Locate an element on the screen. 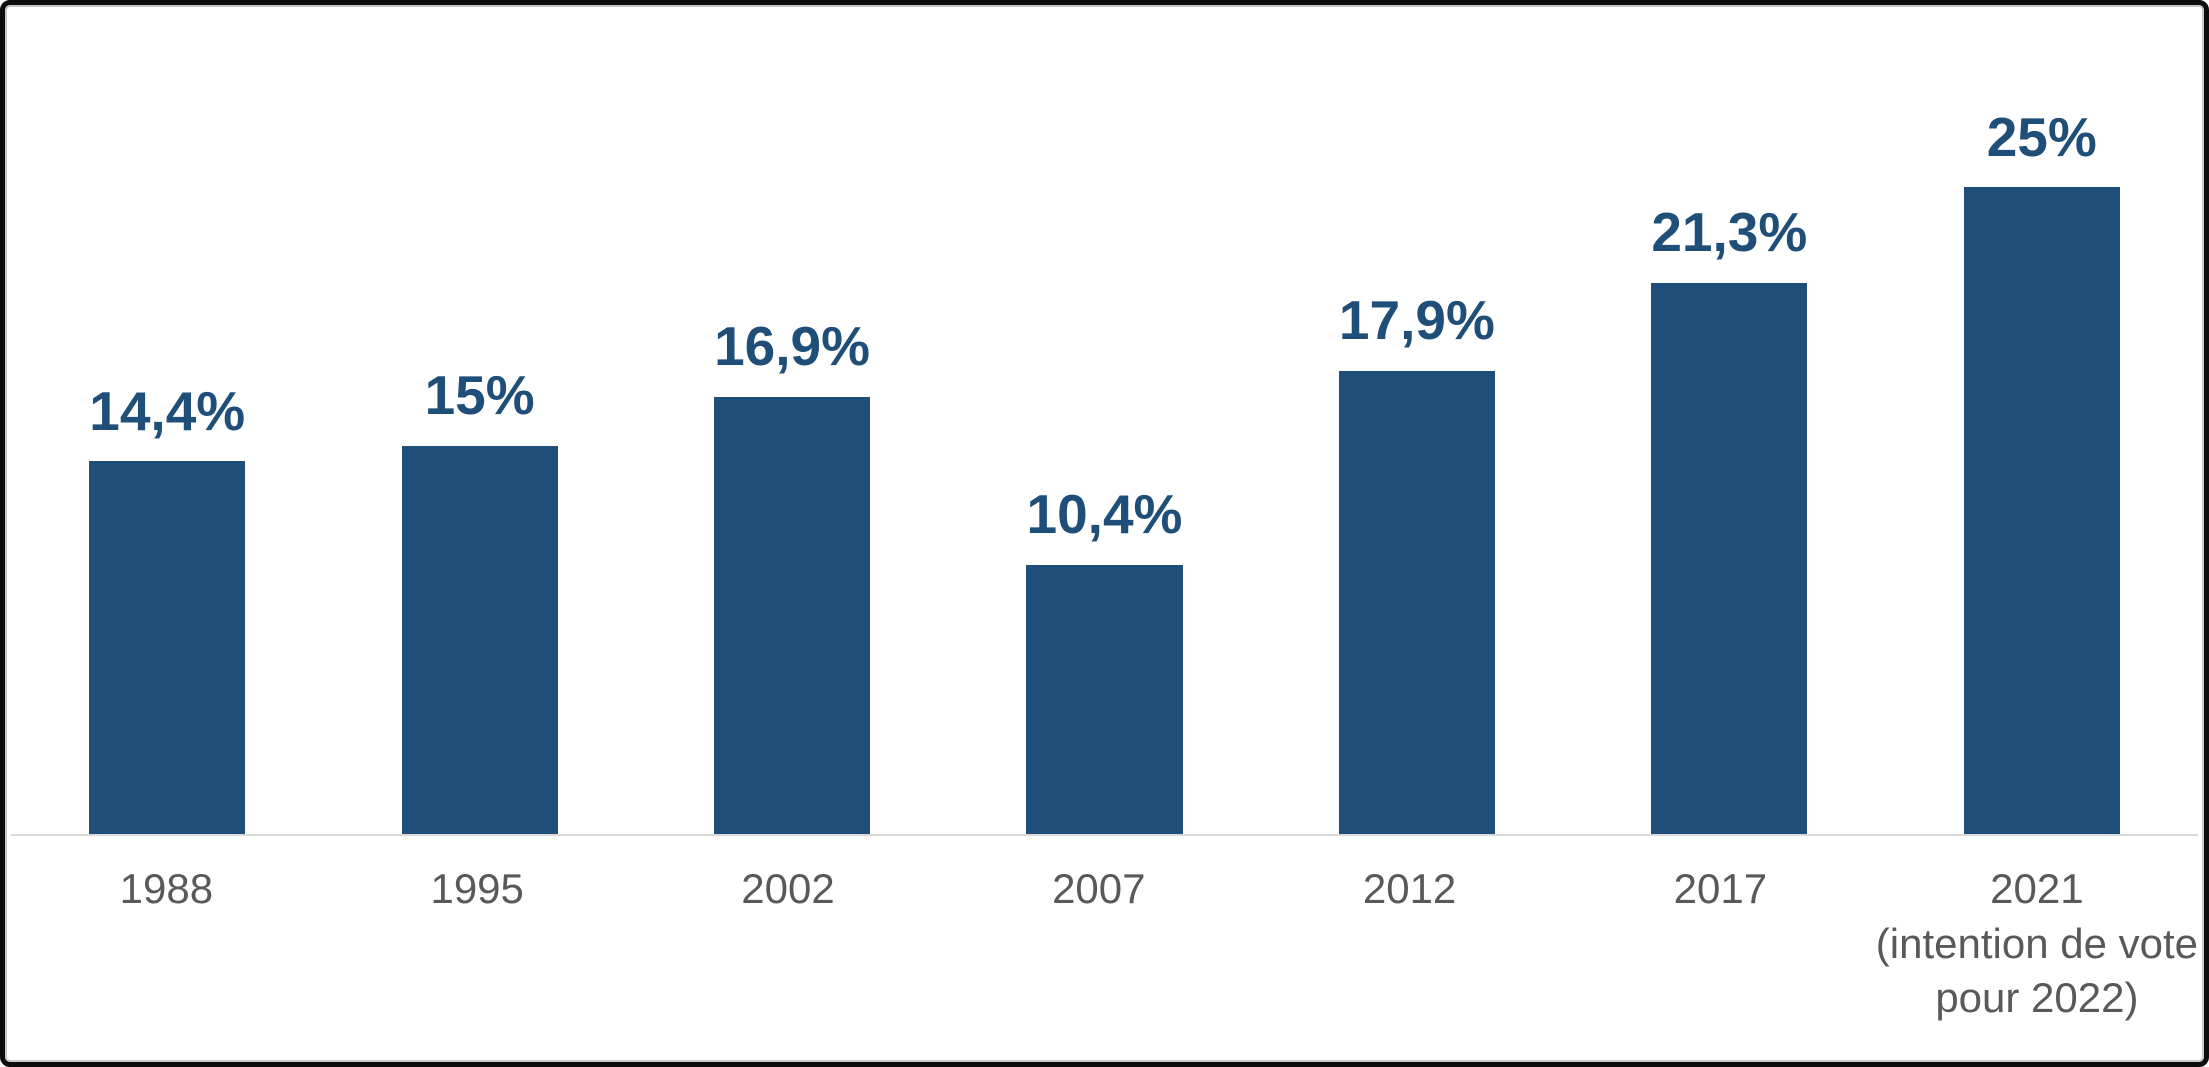 The width and height of the screenshot is (2209, 1067). x-axis-label-2017: 2017 is located at coordinates (1720, 946).